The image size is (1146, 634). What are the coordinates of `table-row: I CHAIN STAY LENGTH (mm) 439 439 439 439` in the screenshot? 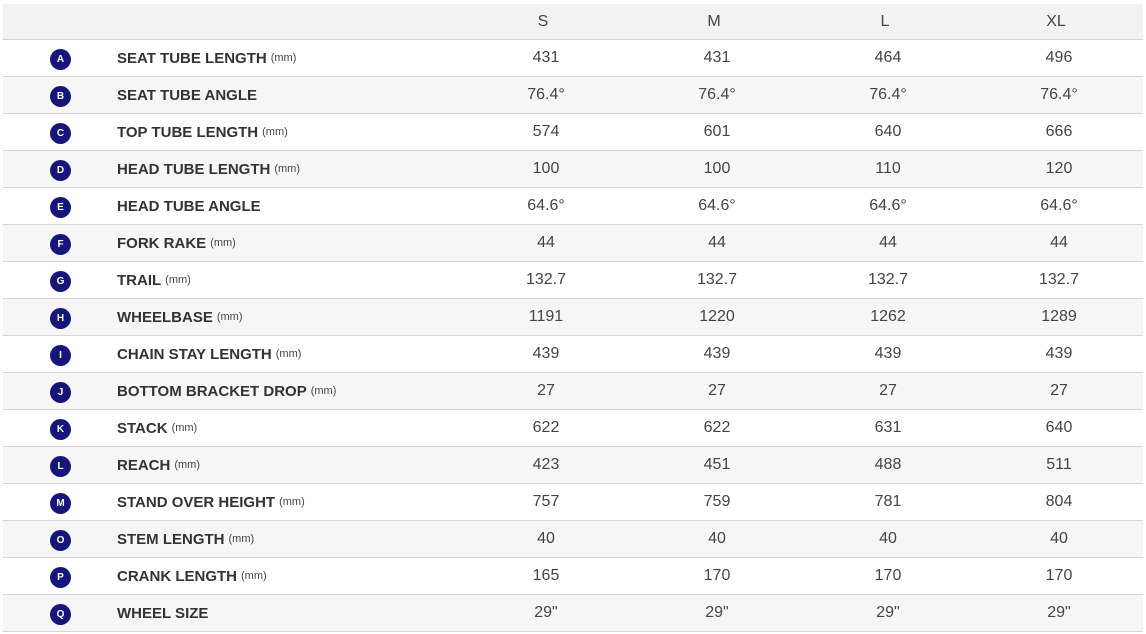 It's located at (573, 354).